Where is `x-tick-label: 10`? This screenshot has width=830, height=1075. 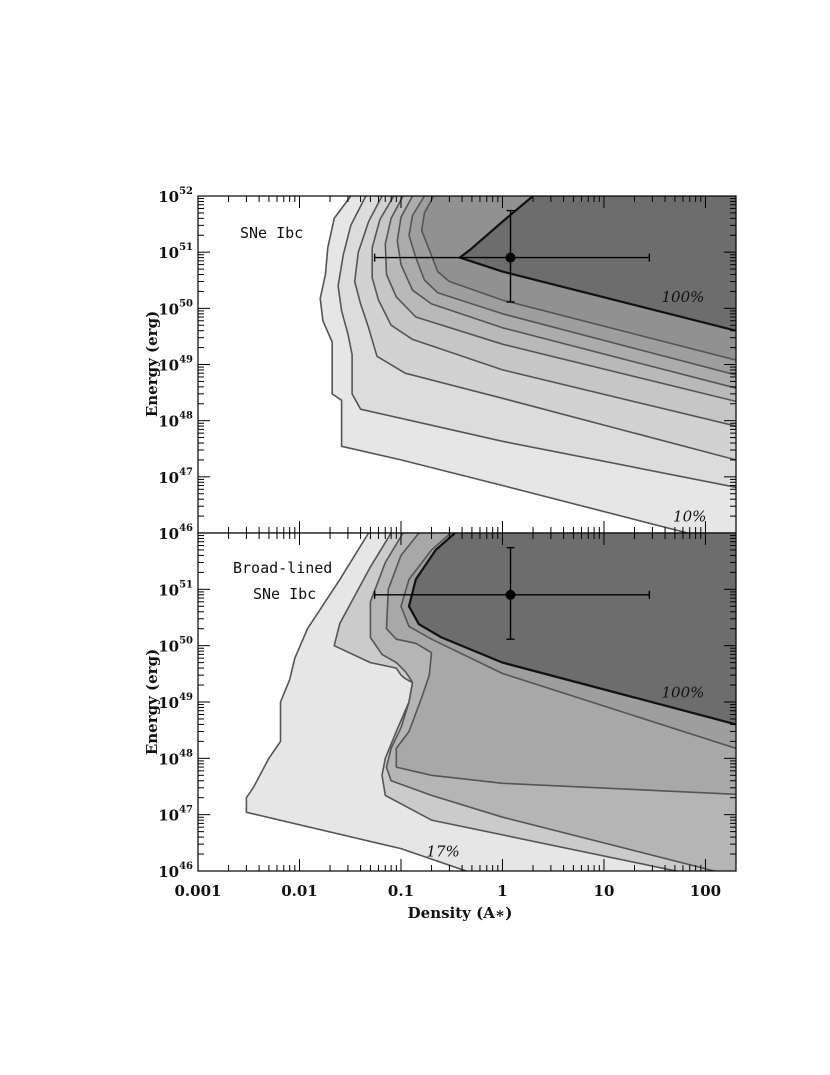
x-tick-label: 10 is located at coordinates (604, 891).